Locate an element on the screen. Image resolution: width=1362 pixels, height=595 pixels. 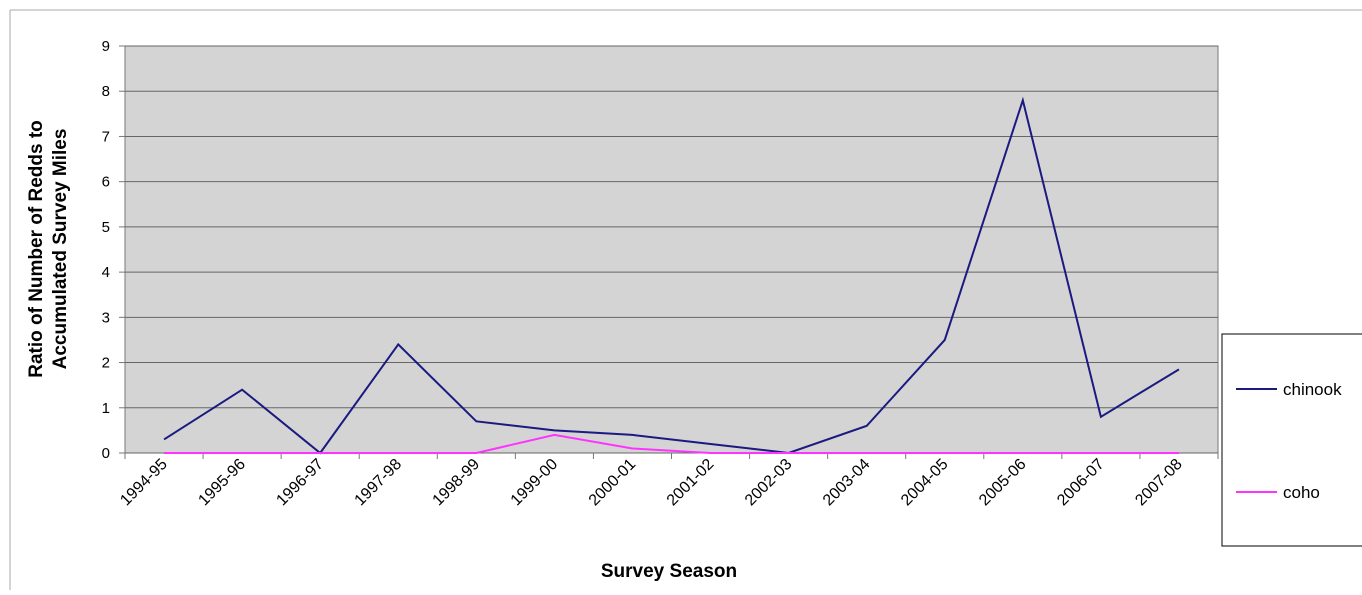
x-axis-title: Survey Season is located at coordinates (669, 571).